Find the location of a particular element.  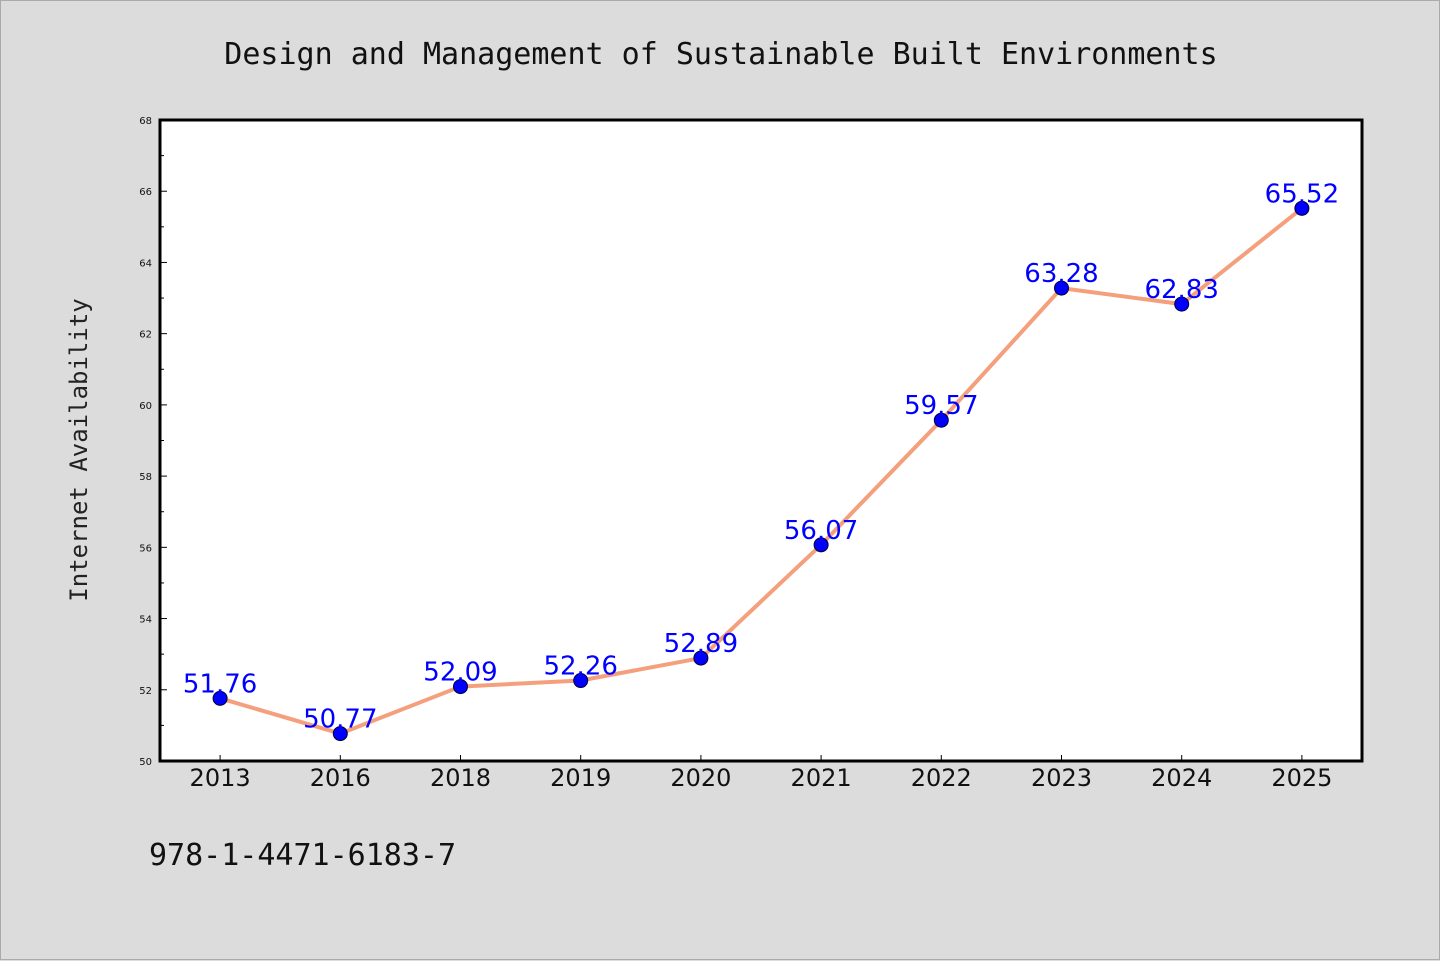

x-tick-label: 2023 is located at coordinates (1061, 778).